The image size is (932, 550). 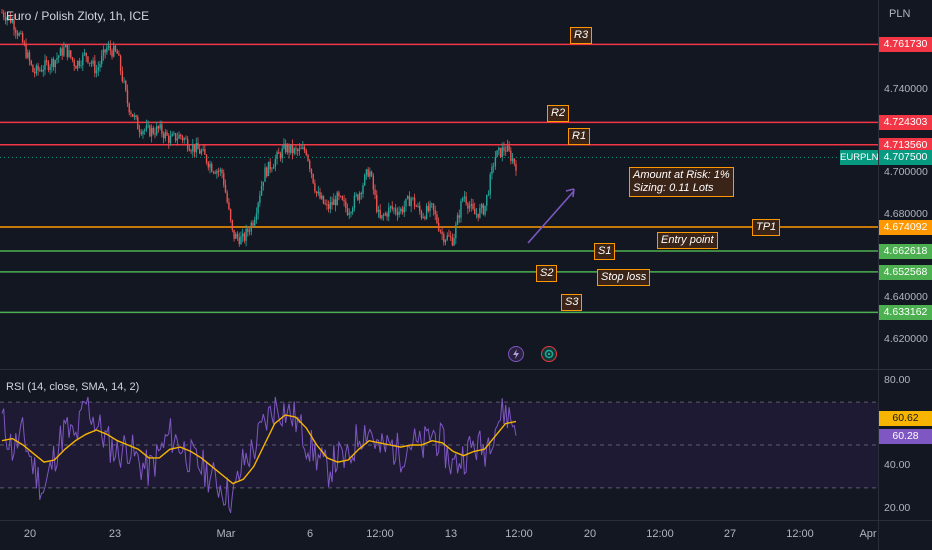 What do you see at coordinates (906, 172) in the screenshot?
I see `y-tick-label: 4.700000` at bounding box center [906, 172].